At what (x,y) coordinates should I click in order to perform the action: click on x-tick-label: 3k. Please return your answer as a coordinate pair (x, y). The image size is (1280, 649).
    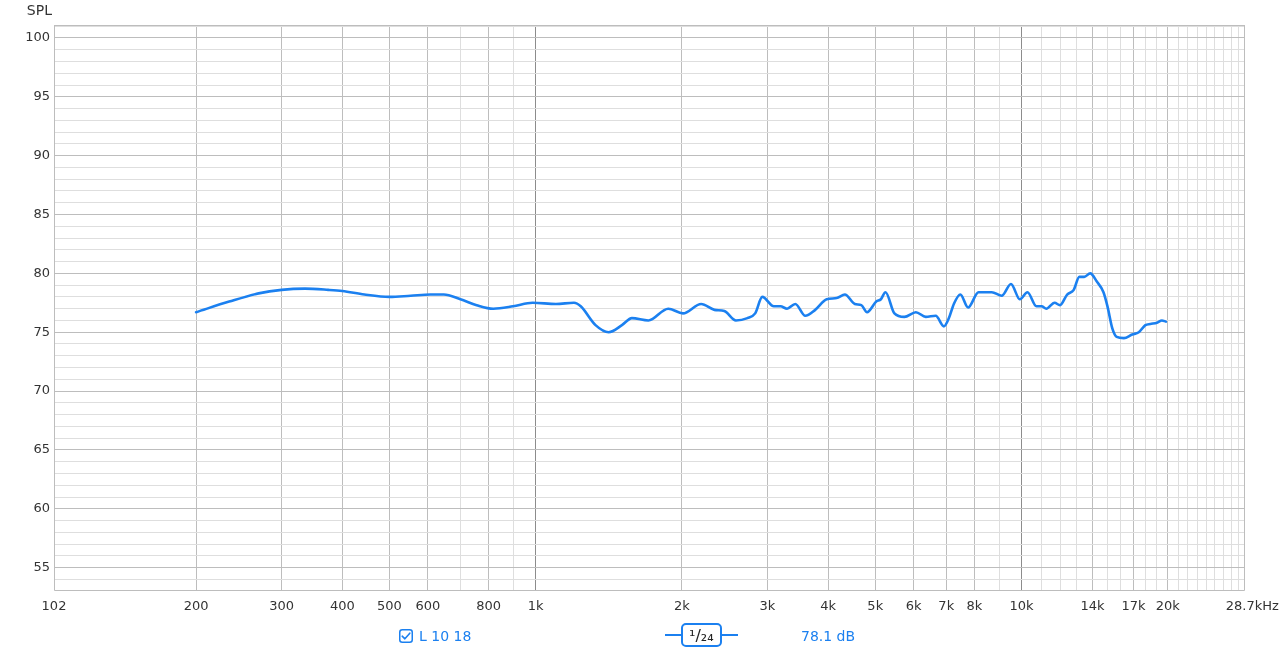
    Looking at the image, I should click on (767, 606).